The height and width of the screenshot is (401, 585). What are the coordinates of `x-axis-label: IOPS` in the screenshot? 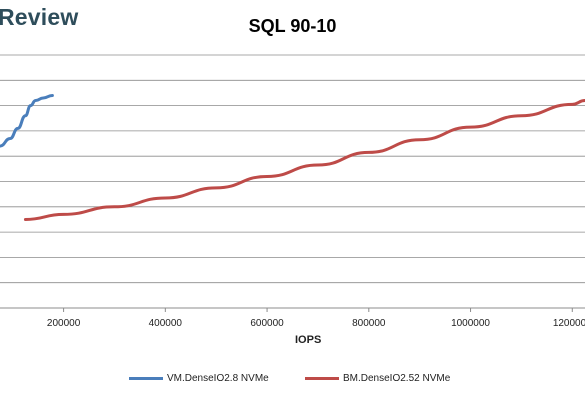 It's located at (308, 340).